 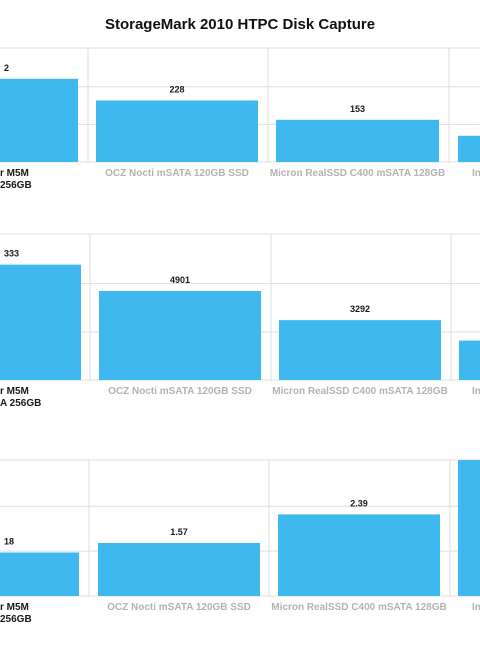 I want to click on value-label: 1.57, so click(x=179, y=532).